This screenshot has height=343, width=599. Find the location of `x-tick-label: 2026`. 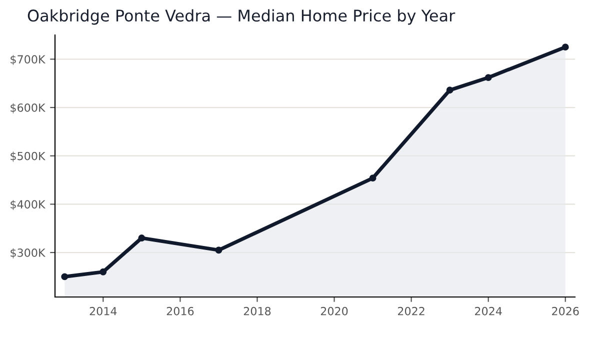

x-tick-label: 2026 is located at coordinates (565, 311).